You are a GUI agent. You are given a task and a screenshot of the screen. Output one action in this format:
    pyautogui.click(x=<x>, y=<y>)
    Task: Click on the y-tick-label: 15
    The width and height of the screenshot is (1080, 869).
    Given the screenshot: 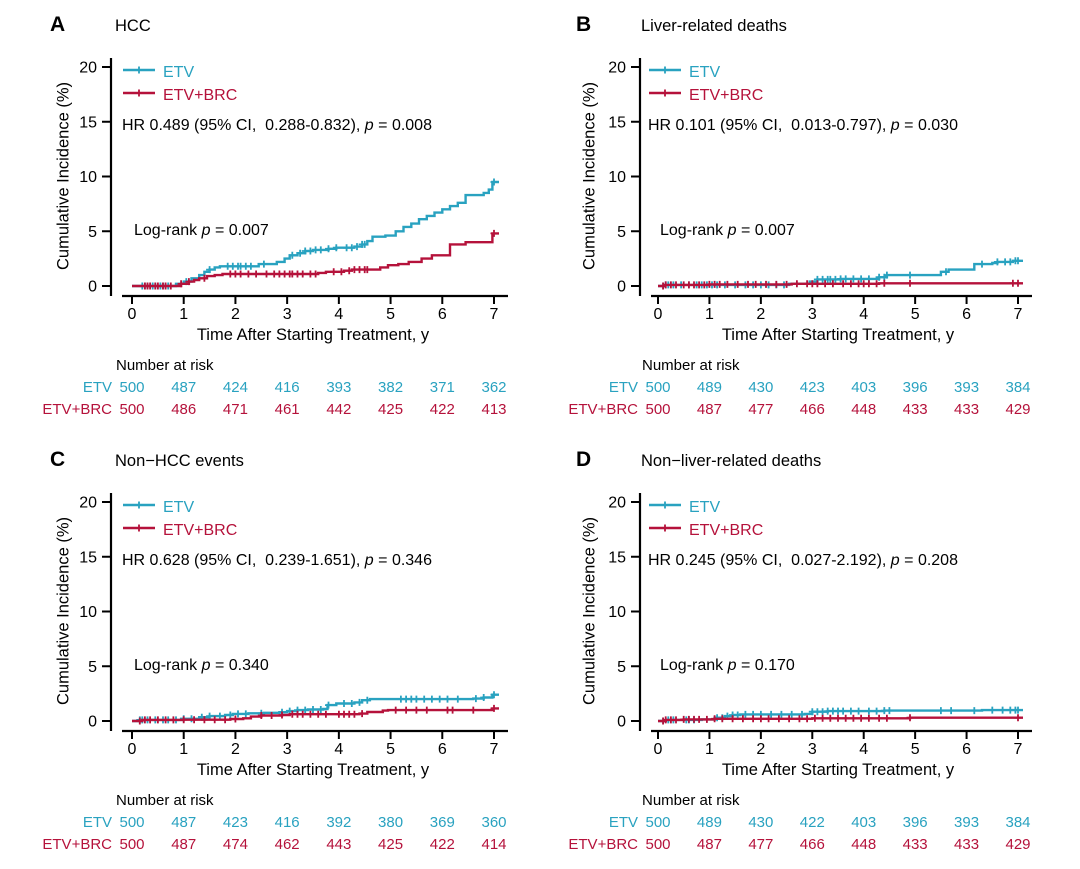 What is the action you would take?
    pyautogui.click(x=88, y=122)
    